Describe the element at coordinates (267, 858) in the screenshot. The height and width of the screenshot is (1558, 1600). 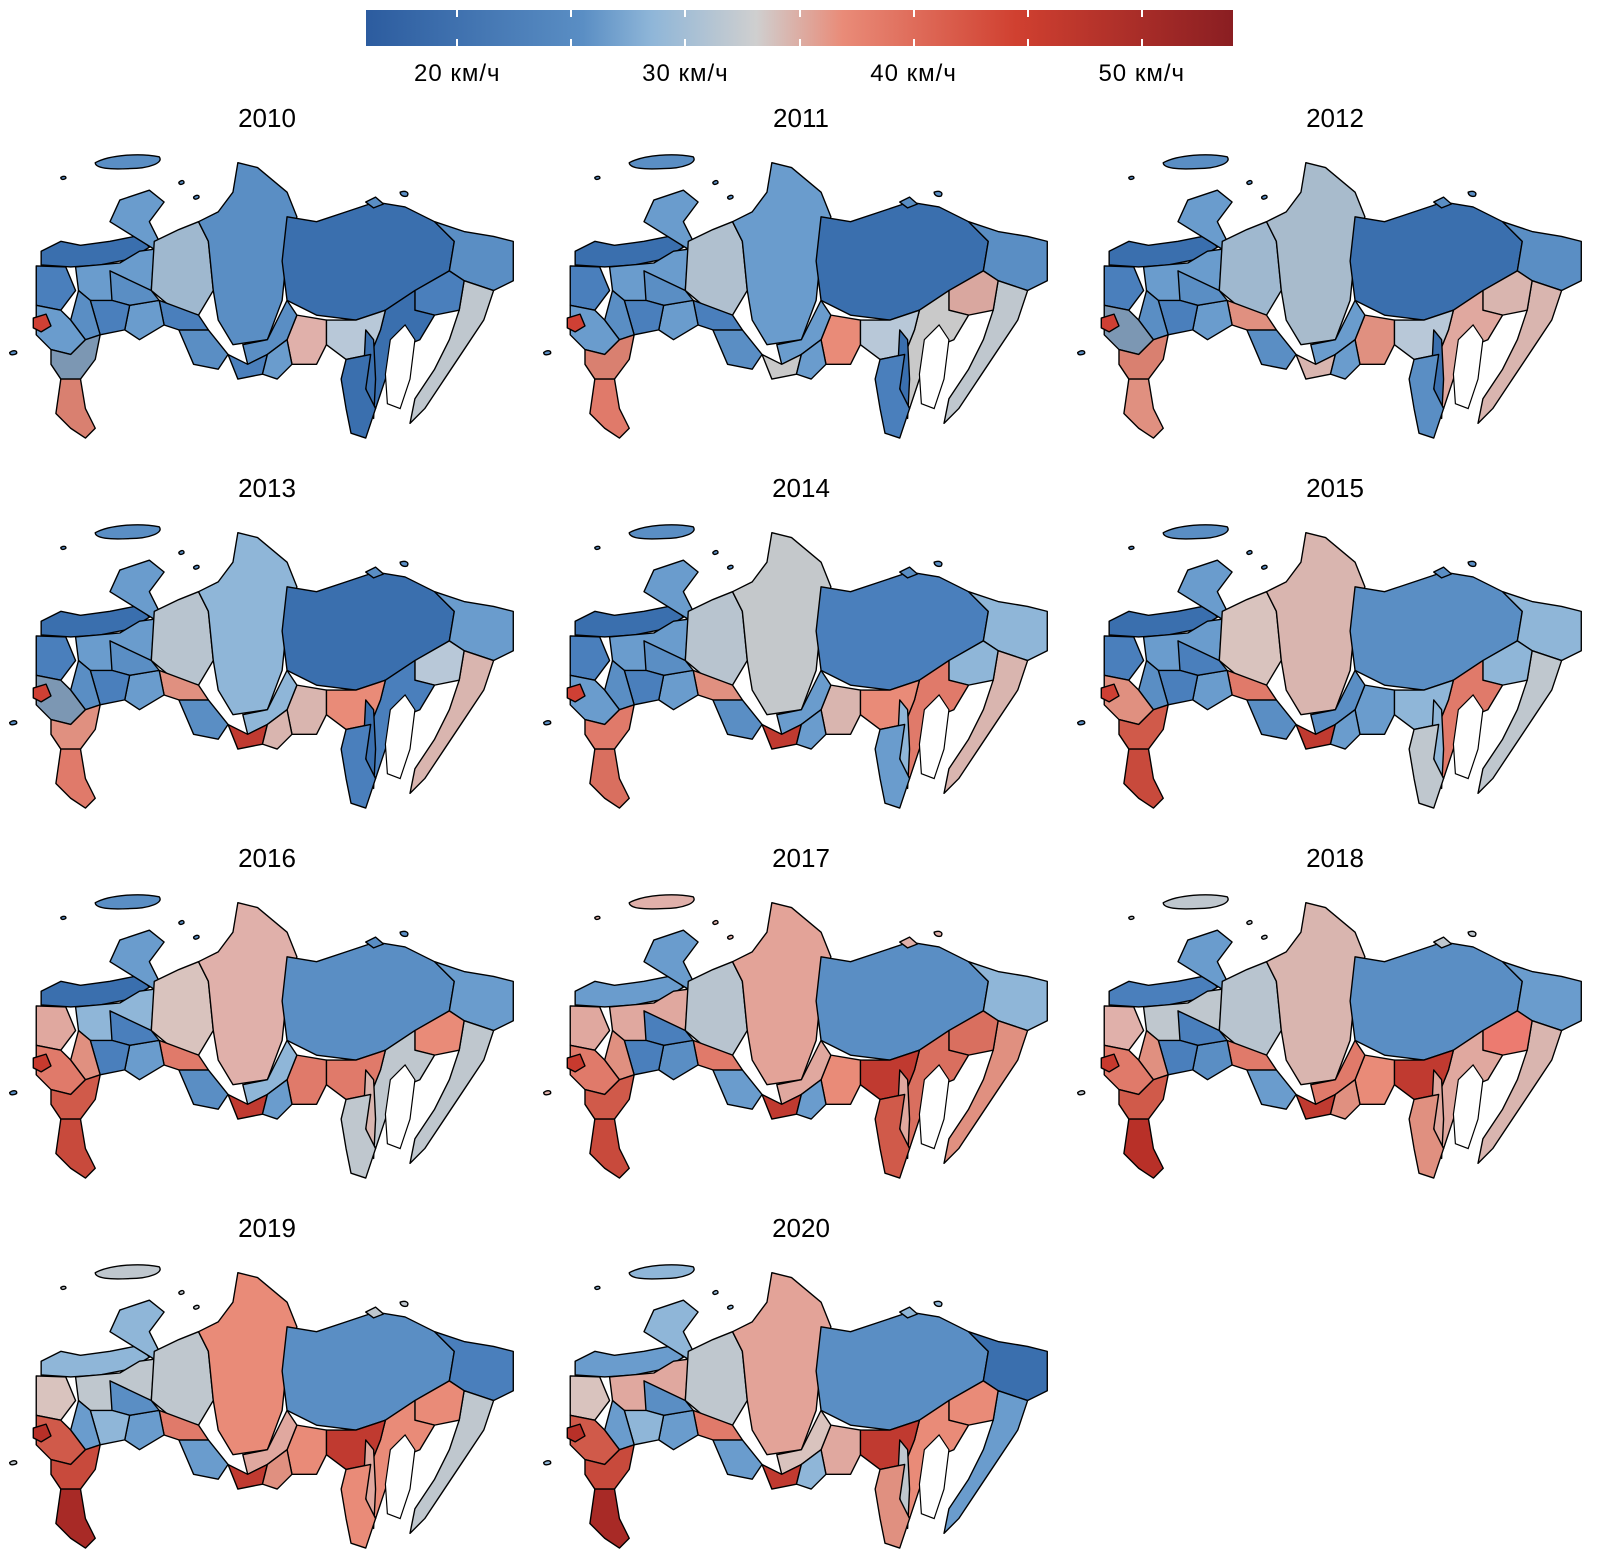
I see `panel-year-title: 2016` at that location.